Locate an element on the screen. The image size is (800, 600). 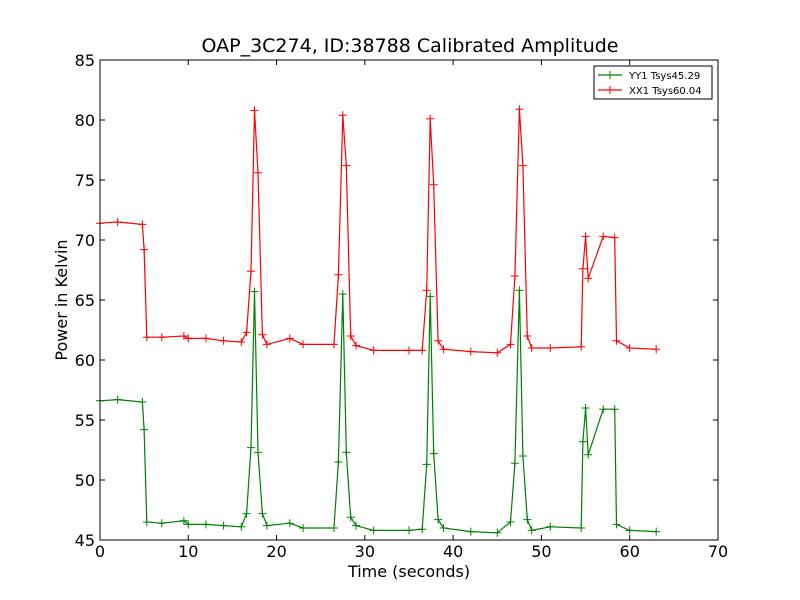
legend-label: YY1 Tsys45.29 is located at coordinates (664, 76).